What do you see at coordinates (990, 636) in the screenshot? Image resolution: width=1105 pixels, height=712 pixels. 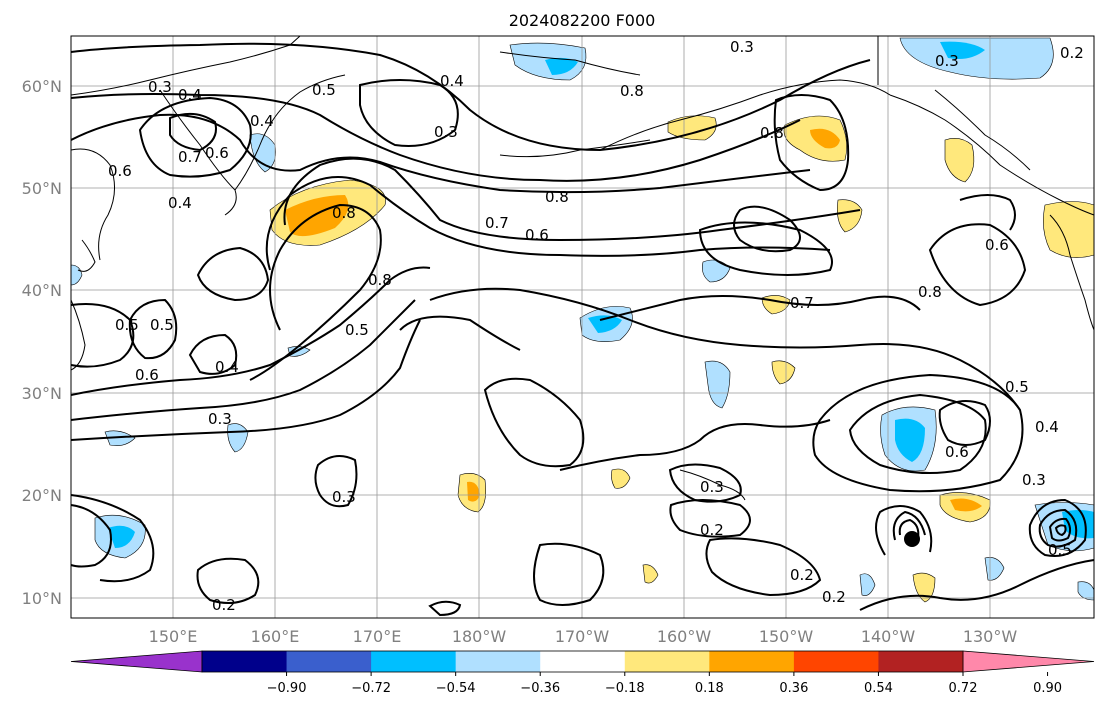 I see `lon-label: 130°W` at bounding box center [990, 636].